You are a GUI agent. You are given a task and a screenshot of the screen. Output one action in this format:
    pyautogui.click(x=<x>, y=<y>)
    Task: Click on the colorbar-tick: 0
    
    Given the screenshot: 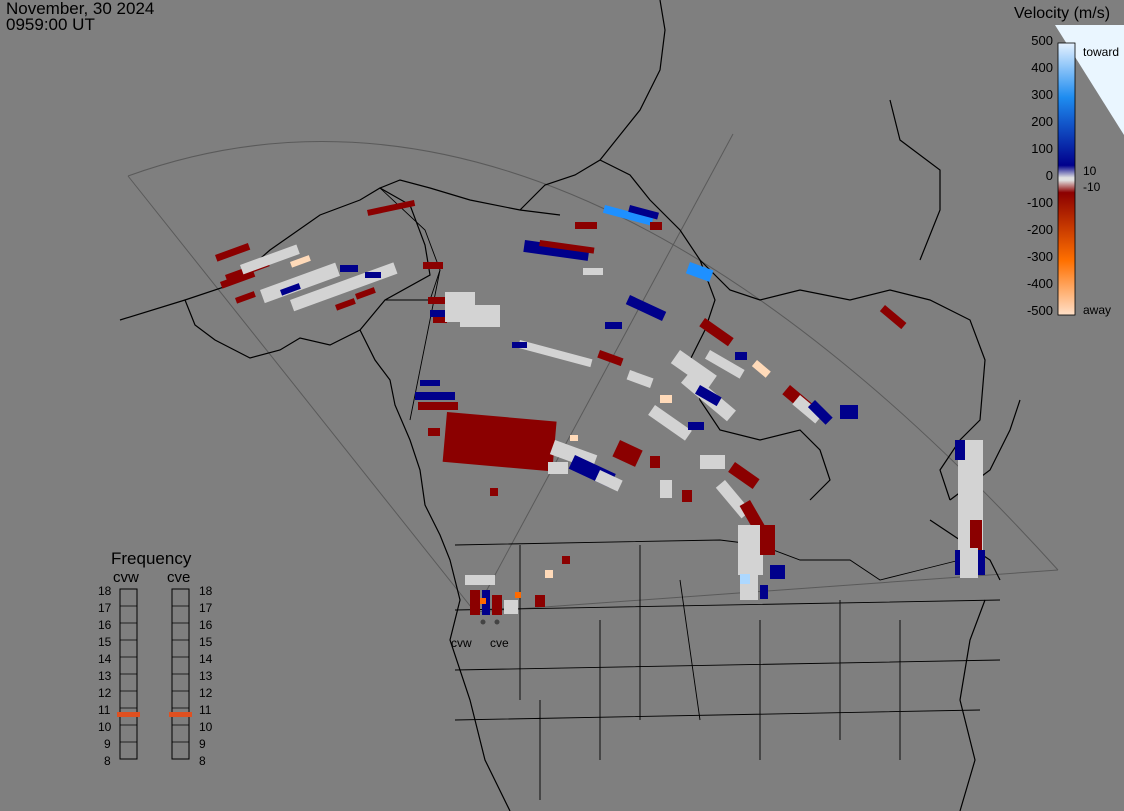 What is the action you would take?
    pyautogui.click(x=1049, y=175)
    